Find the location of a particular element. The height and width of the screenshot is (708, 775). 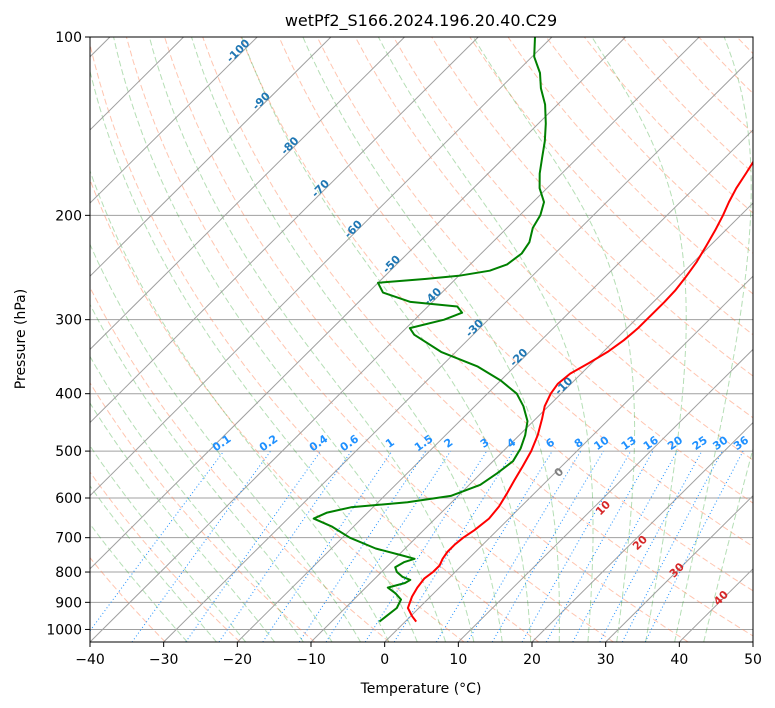

y-tick-label: 1000 is located at coordinates (64, 630).